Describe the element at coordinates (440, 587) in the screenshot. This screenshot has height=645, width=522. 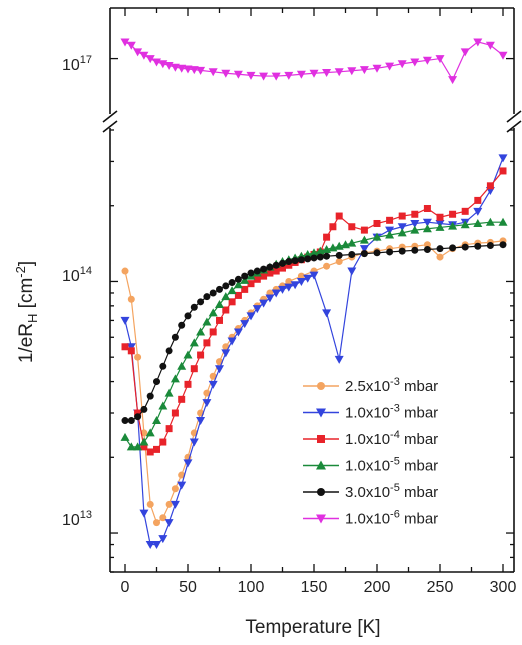
I see `x-tick-label: 250` at that location.